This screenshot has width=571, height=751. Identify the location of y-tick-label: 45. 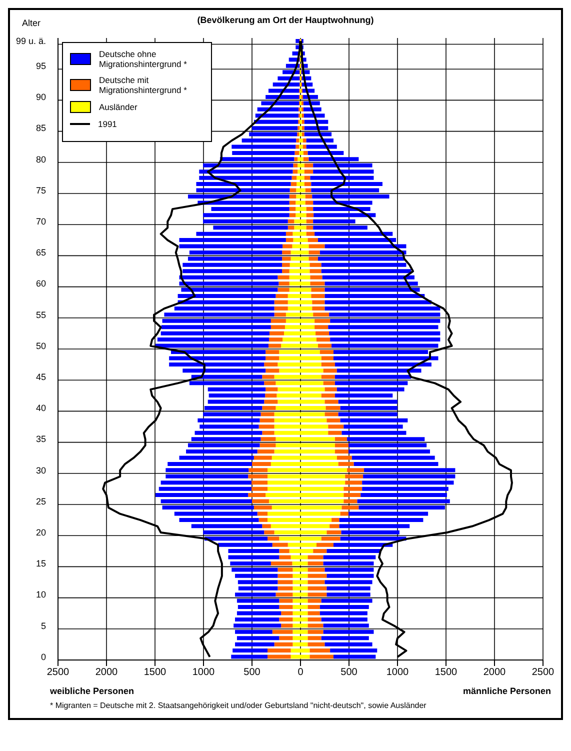
(41, 377).